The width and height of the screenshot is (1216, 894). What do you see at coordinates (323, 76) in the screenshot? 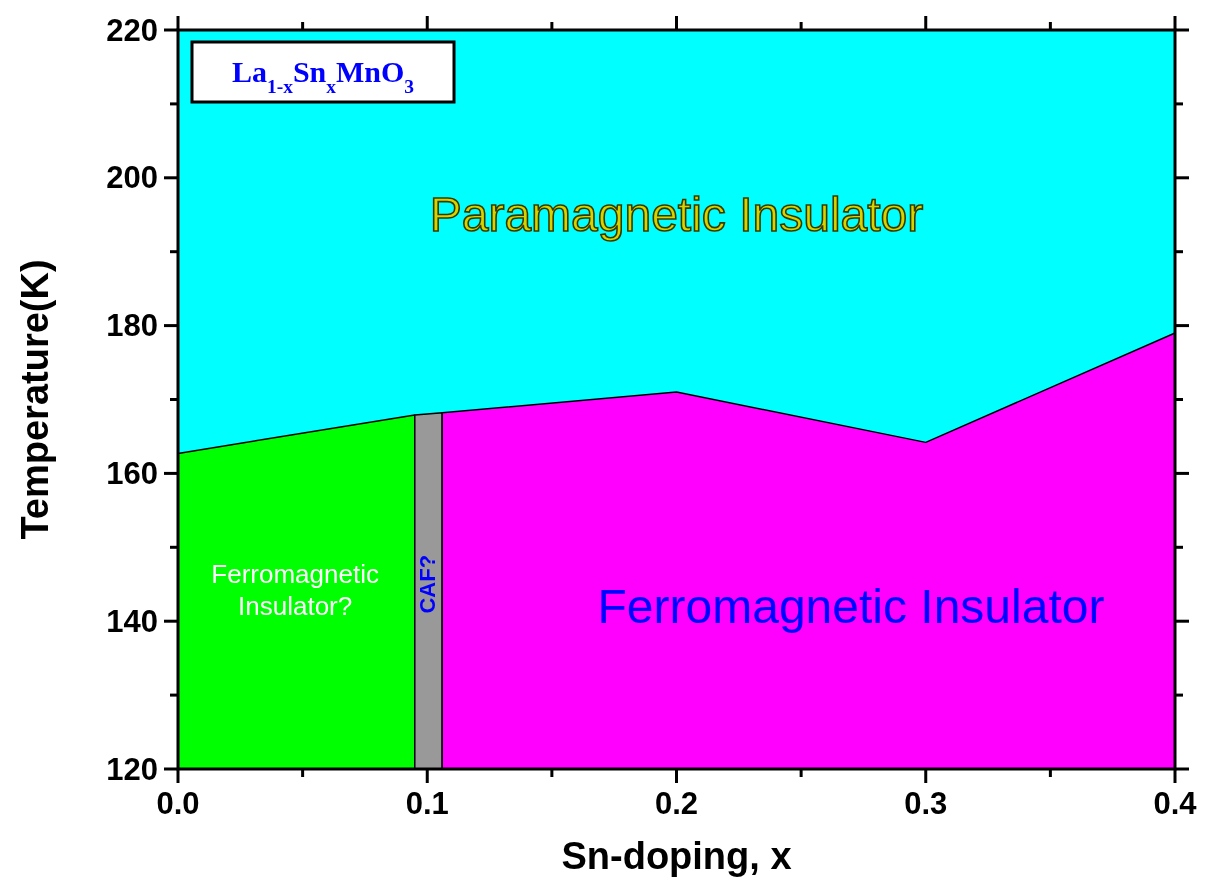
I see `text: La$_{1-x}$Sn$_{x}$MnO$_{3}$` at bounding box center [323, 76].